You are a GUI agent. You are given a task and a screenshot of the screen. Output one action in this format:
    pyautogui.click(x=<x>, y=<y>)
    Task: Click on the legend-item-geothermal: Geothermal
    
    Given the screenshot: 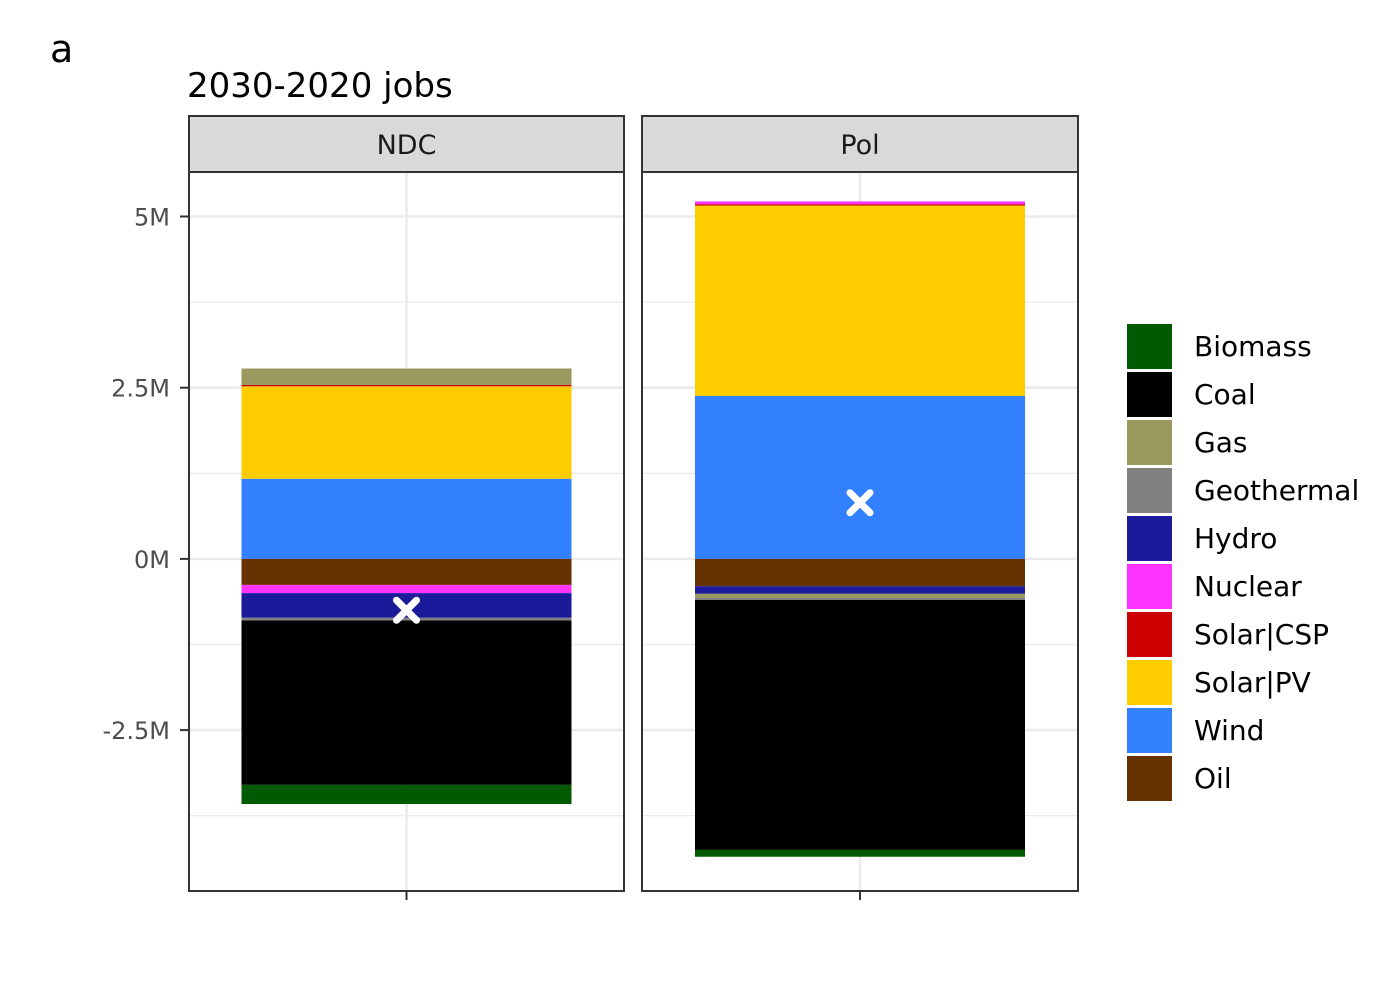 What is the action you would take?
    pyautogui.click(x=1243, y=490)
    